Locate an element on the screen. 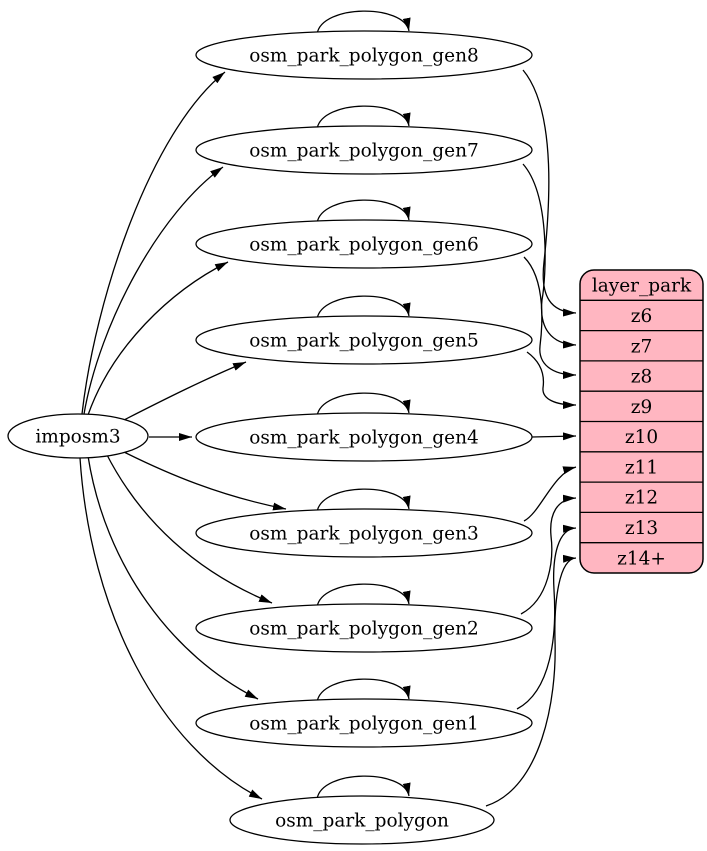 This screenshot has width=707, height=851. self-loop-polygon is located at coordinates (363, 787).